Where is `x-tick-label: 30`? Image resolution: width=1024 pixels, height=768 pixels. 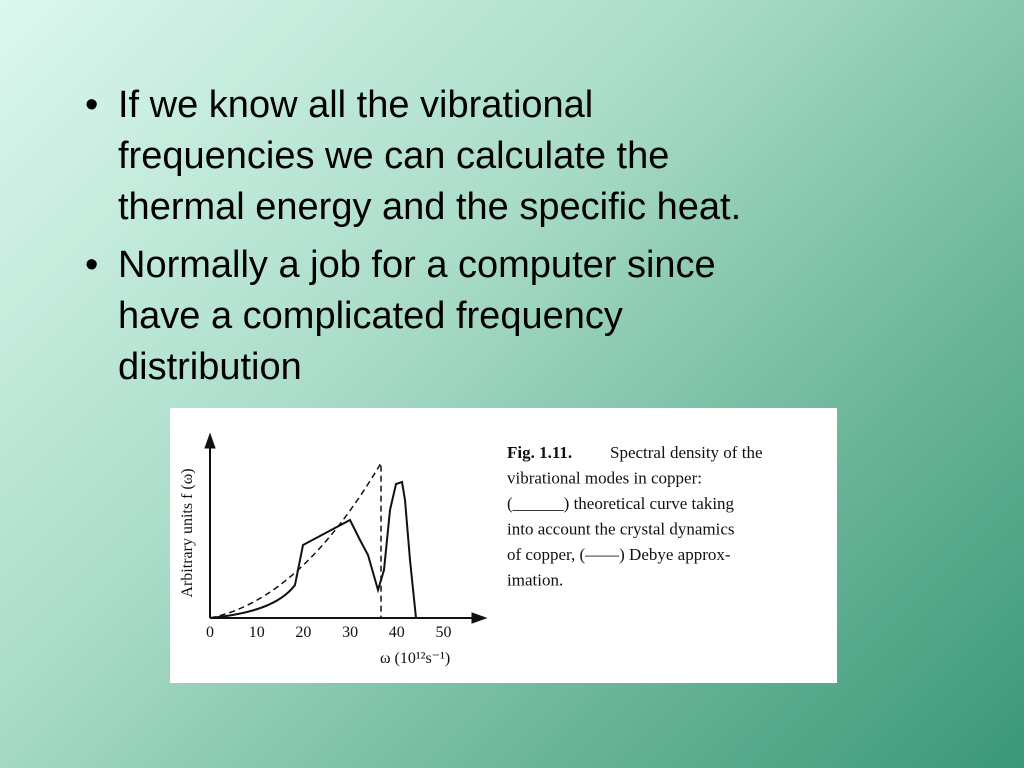 x-tick-label: 30 is located at coordinates (350, 632).